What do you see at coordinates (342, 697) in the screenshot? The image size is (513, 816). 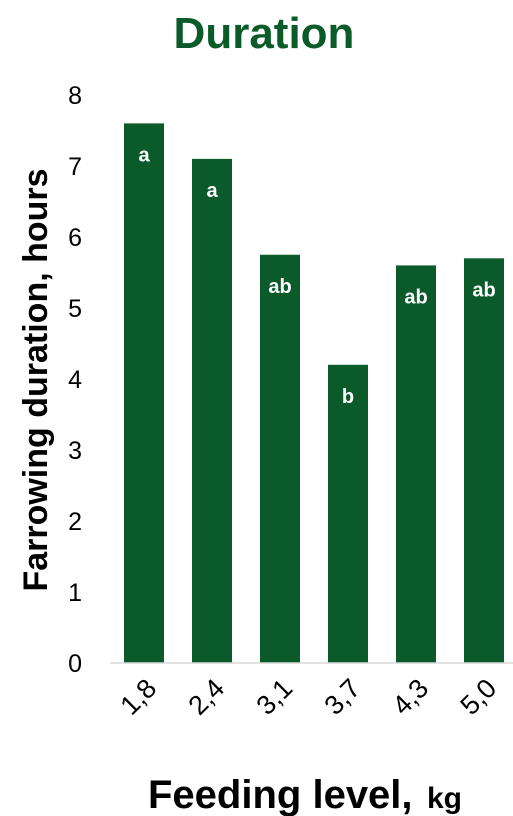 I see `x-tick-label: 3,7` at bounding box center [342, 697].